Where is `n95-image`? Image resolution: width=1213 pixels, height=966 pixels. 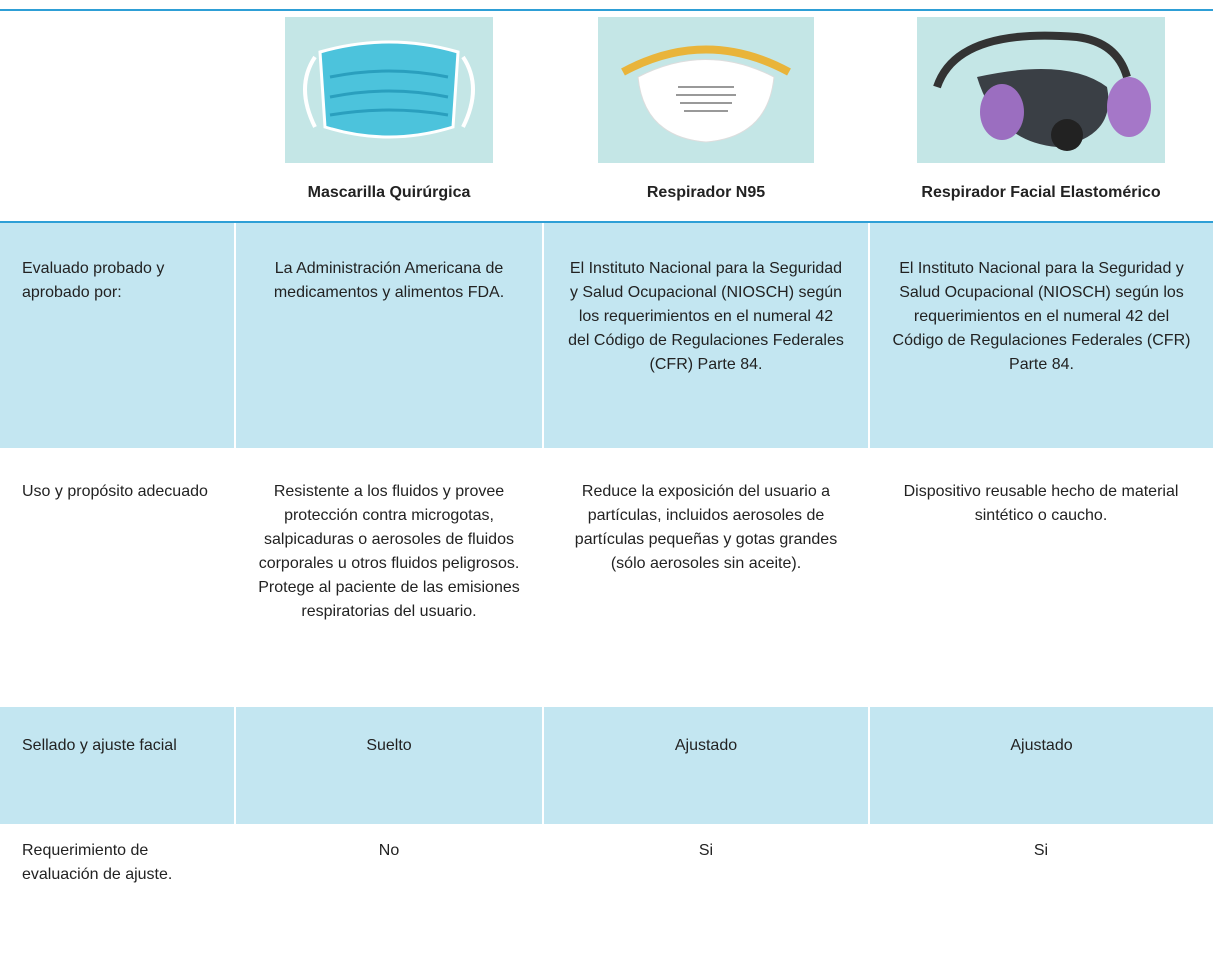 n95-image is located at coordinates (706, 90).